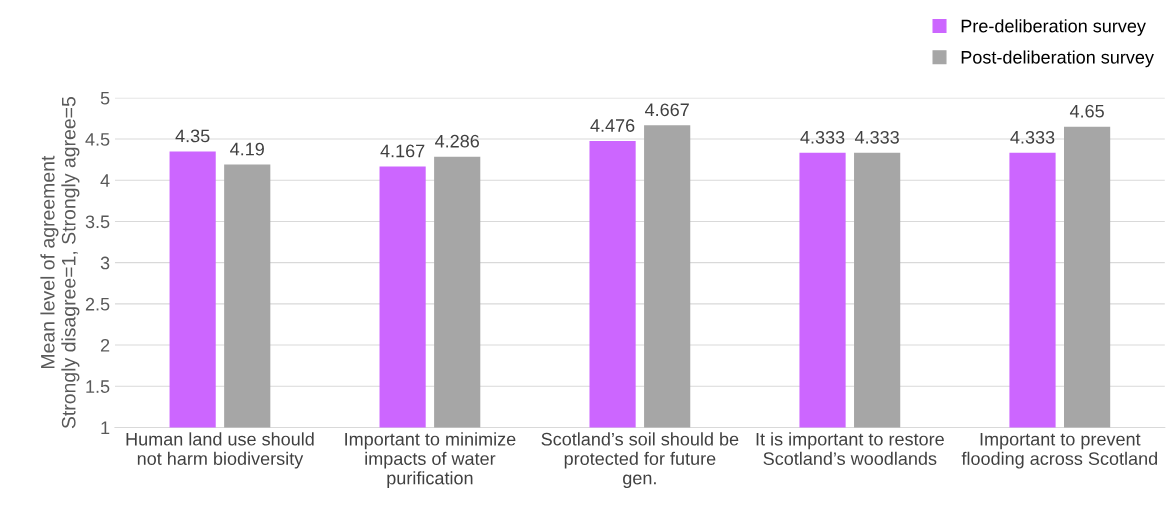 The height and width of the screenshot is (515, 1173). Describe the element at coordinates (105, 98) in the screenshot. I see `y-tick-label: 5` at that location.